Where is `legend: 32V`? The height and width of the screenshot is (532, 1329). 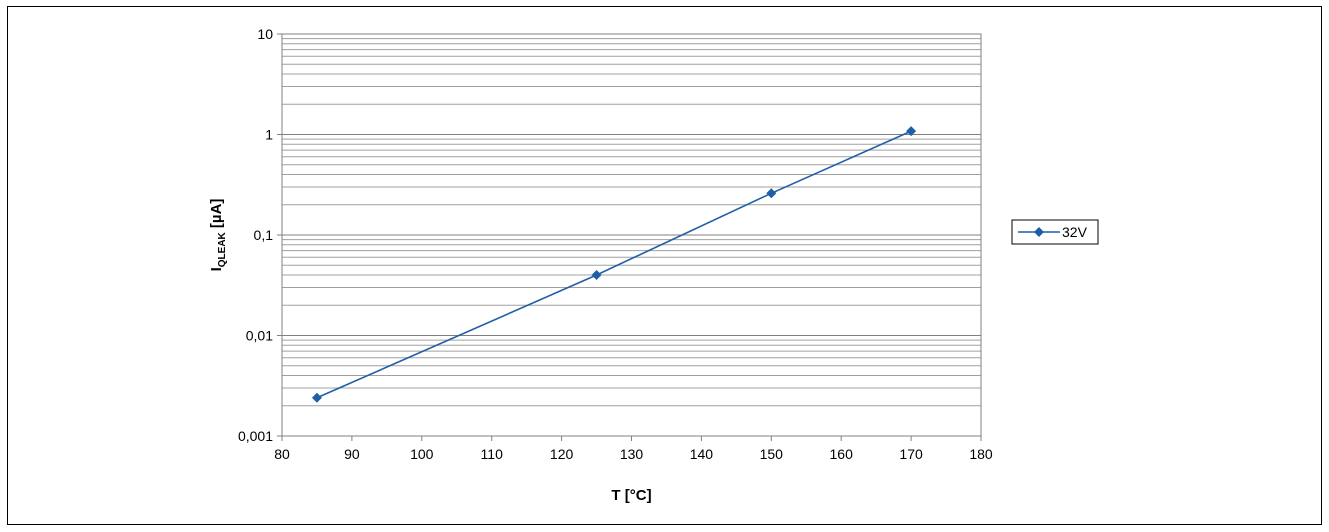
legend: 32V is located at coordinates (1055, 232).